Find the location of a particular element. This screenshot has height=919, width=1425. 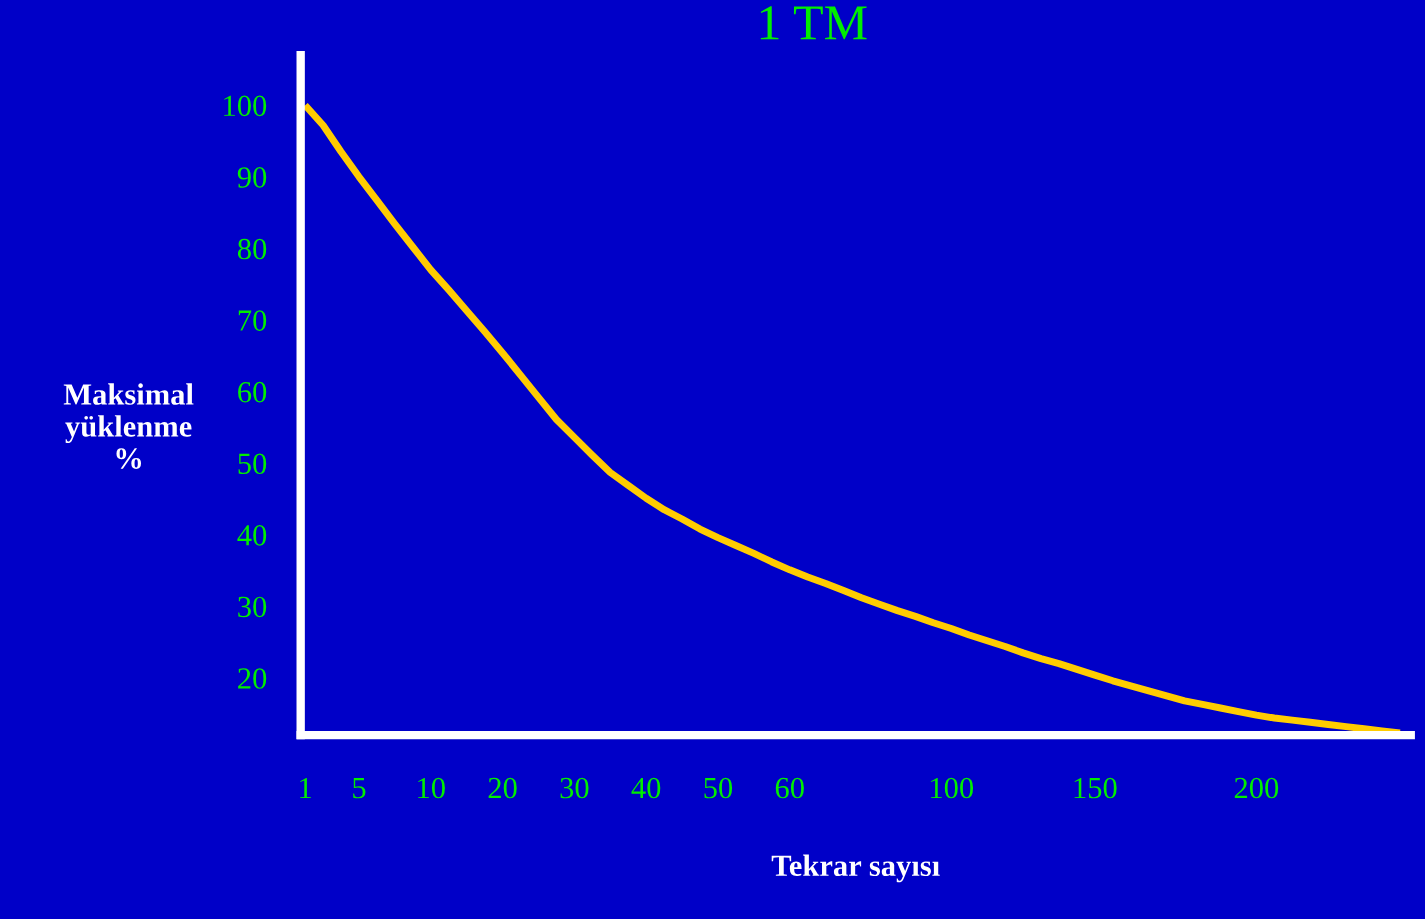

x-tick-label: 30 is located at coordinates (574, 788).